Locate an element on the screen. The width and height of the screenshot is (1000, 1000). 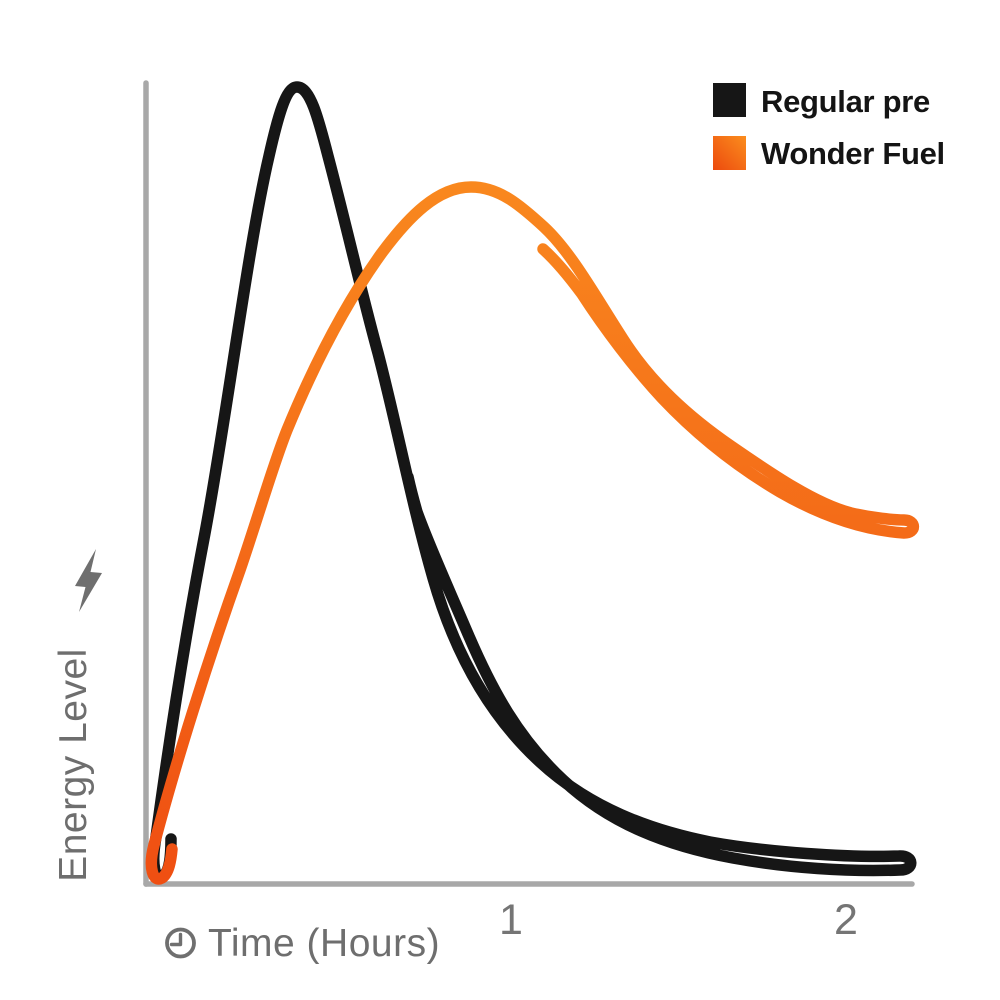
legend-label-regular-pre: Regular pre is located at coordinates (845, 101).